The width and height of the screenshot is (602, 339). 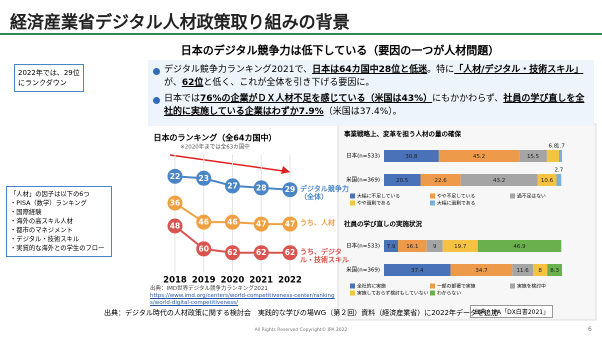 I want to click on point-label: 48, so click(x=175, y=226).